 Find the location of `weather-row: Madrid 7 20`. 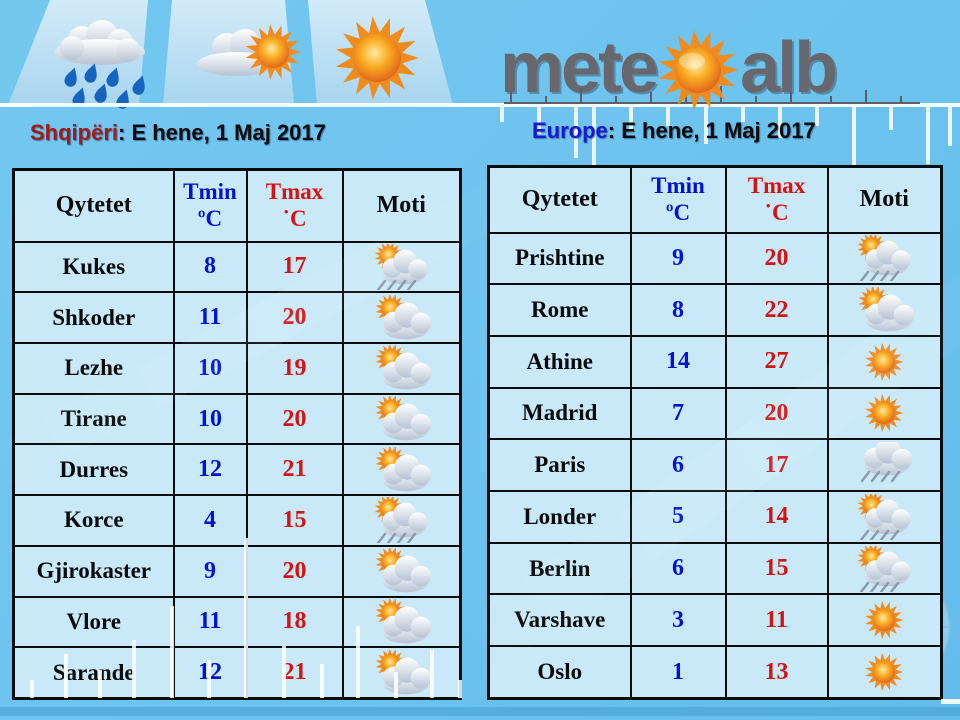

weather-row: Madrid 7 20 is located at coordinates (715, 413).